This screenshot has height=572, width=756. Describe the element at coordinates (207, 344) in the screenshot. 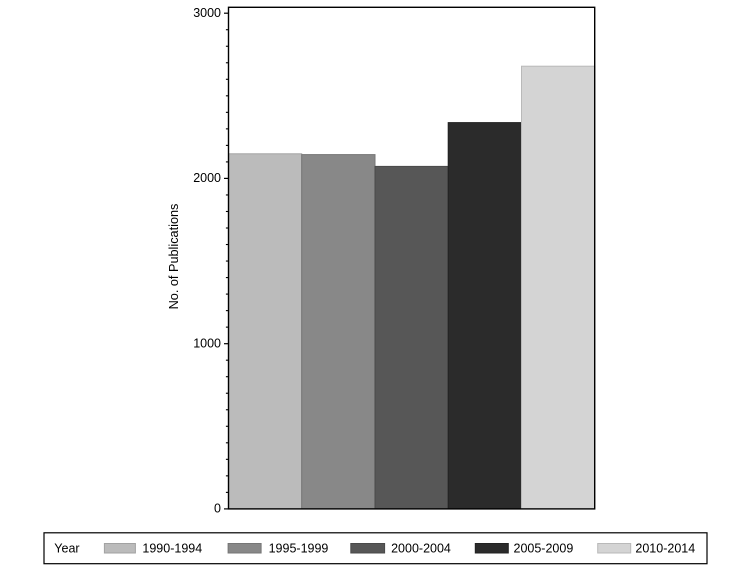

I see `svg-text: 1000` at that location.